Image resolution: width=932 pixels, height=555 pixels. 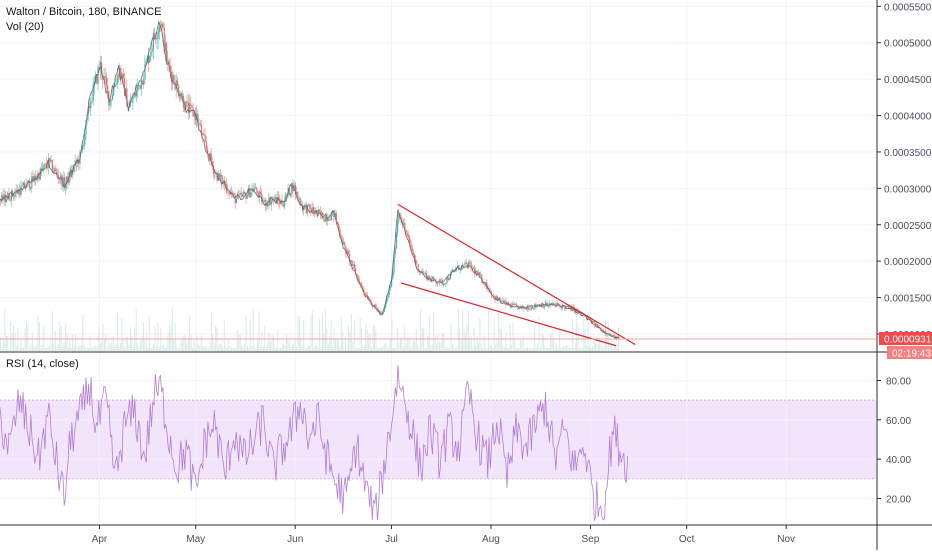 What do you see at coordinates (591, 539) in the screenshot?
I see `time-tick-label-5: Sep` at bounding box center [591, 539].